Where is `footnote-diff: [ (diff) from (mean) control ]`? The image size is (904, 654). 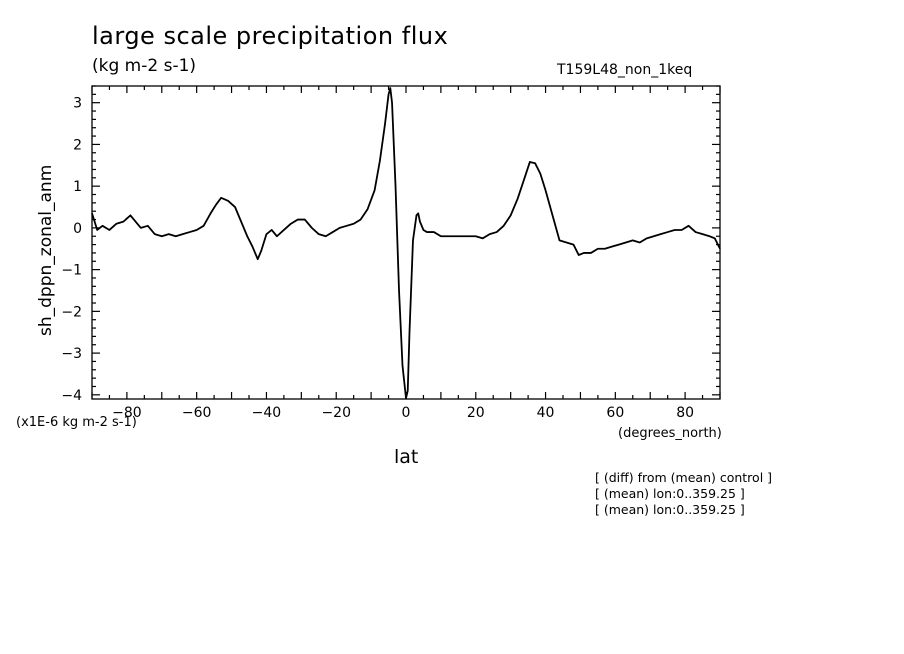 footnote-diff: [ (diff) from (mean) control ] is located at coordinates (684, 477).